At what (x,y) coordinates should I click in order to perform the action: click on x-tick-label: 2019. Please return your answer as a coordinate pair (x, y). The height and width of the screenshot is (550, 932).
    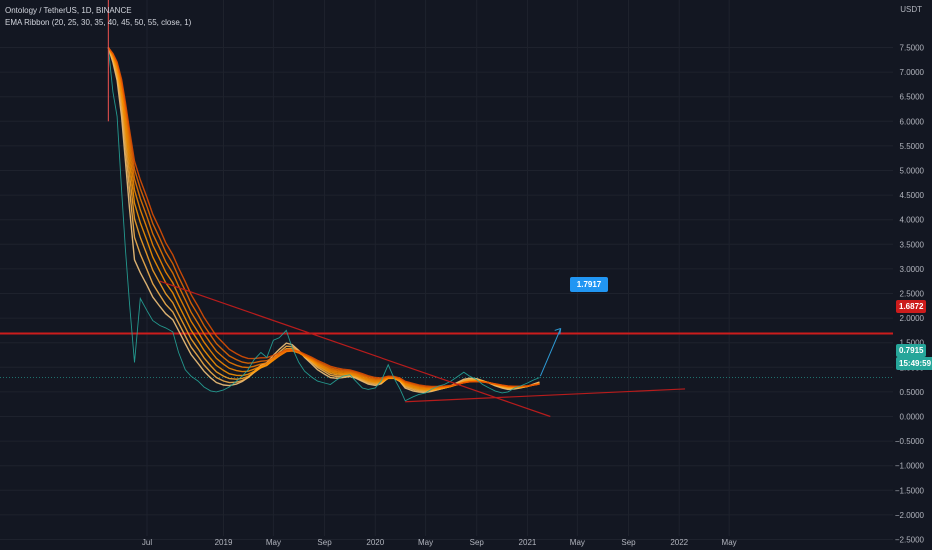
    Looking at the image, I should click on (224, 542).